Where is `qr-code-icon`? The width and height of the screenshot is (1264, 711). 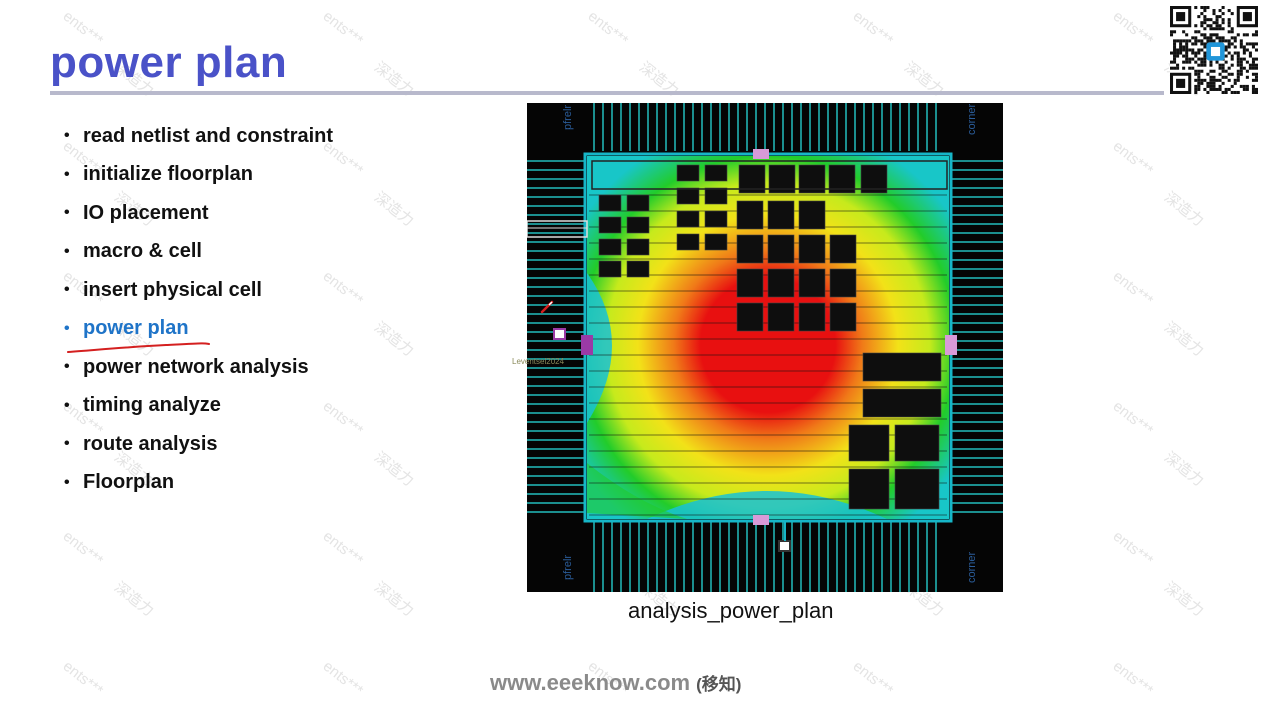 qr-code-icon is located at coordinates (1214, 50).